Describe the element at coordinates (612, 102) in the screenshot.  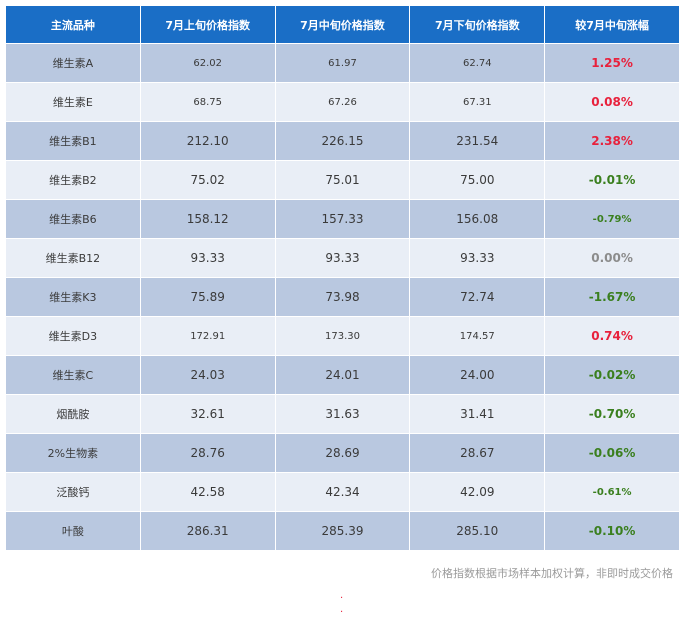
I see `change-cell: 0.08%` at that location.